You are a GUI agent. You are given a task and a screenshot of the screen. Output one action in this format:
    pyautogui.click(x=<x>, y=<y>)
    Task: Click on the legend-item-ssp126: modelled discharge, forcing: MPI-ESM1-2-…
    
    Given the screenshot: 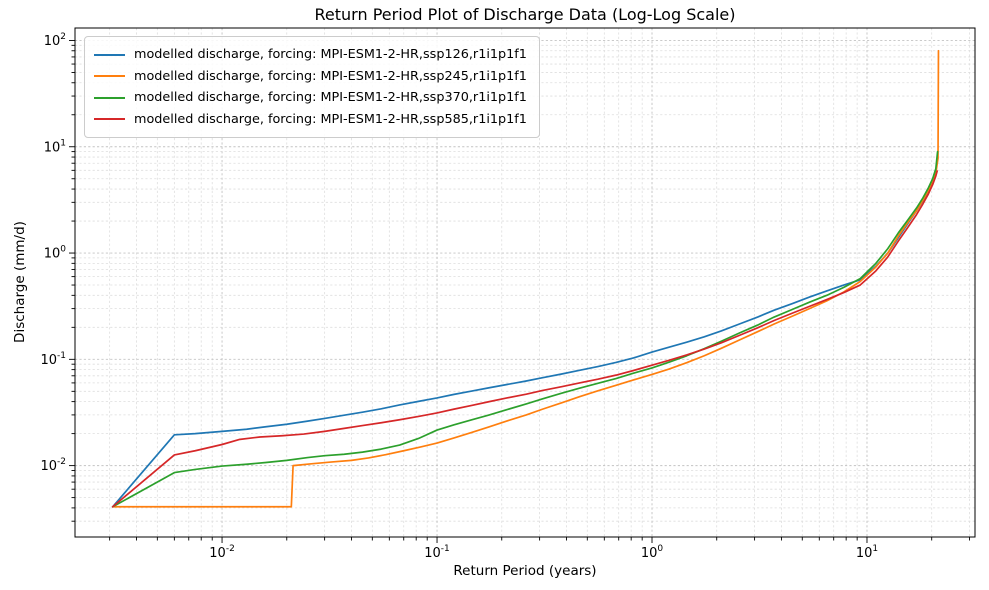 What is the action you would take?
    pyautogui.click(x=310, y=55)
    